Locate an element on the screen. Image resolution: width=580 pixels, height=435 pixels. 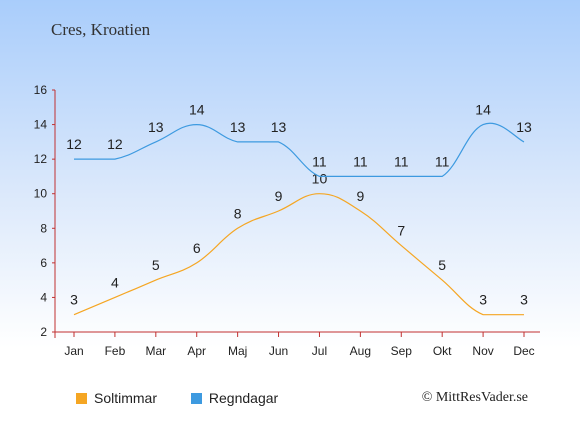
legend-label-rain: Regndagar is located at coordinates (243, 398).